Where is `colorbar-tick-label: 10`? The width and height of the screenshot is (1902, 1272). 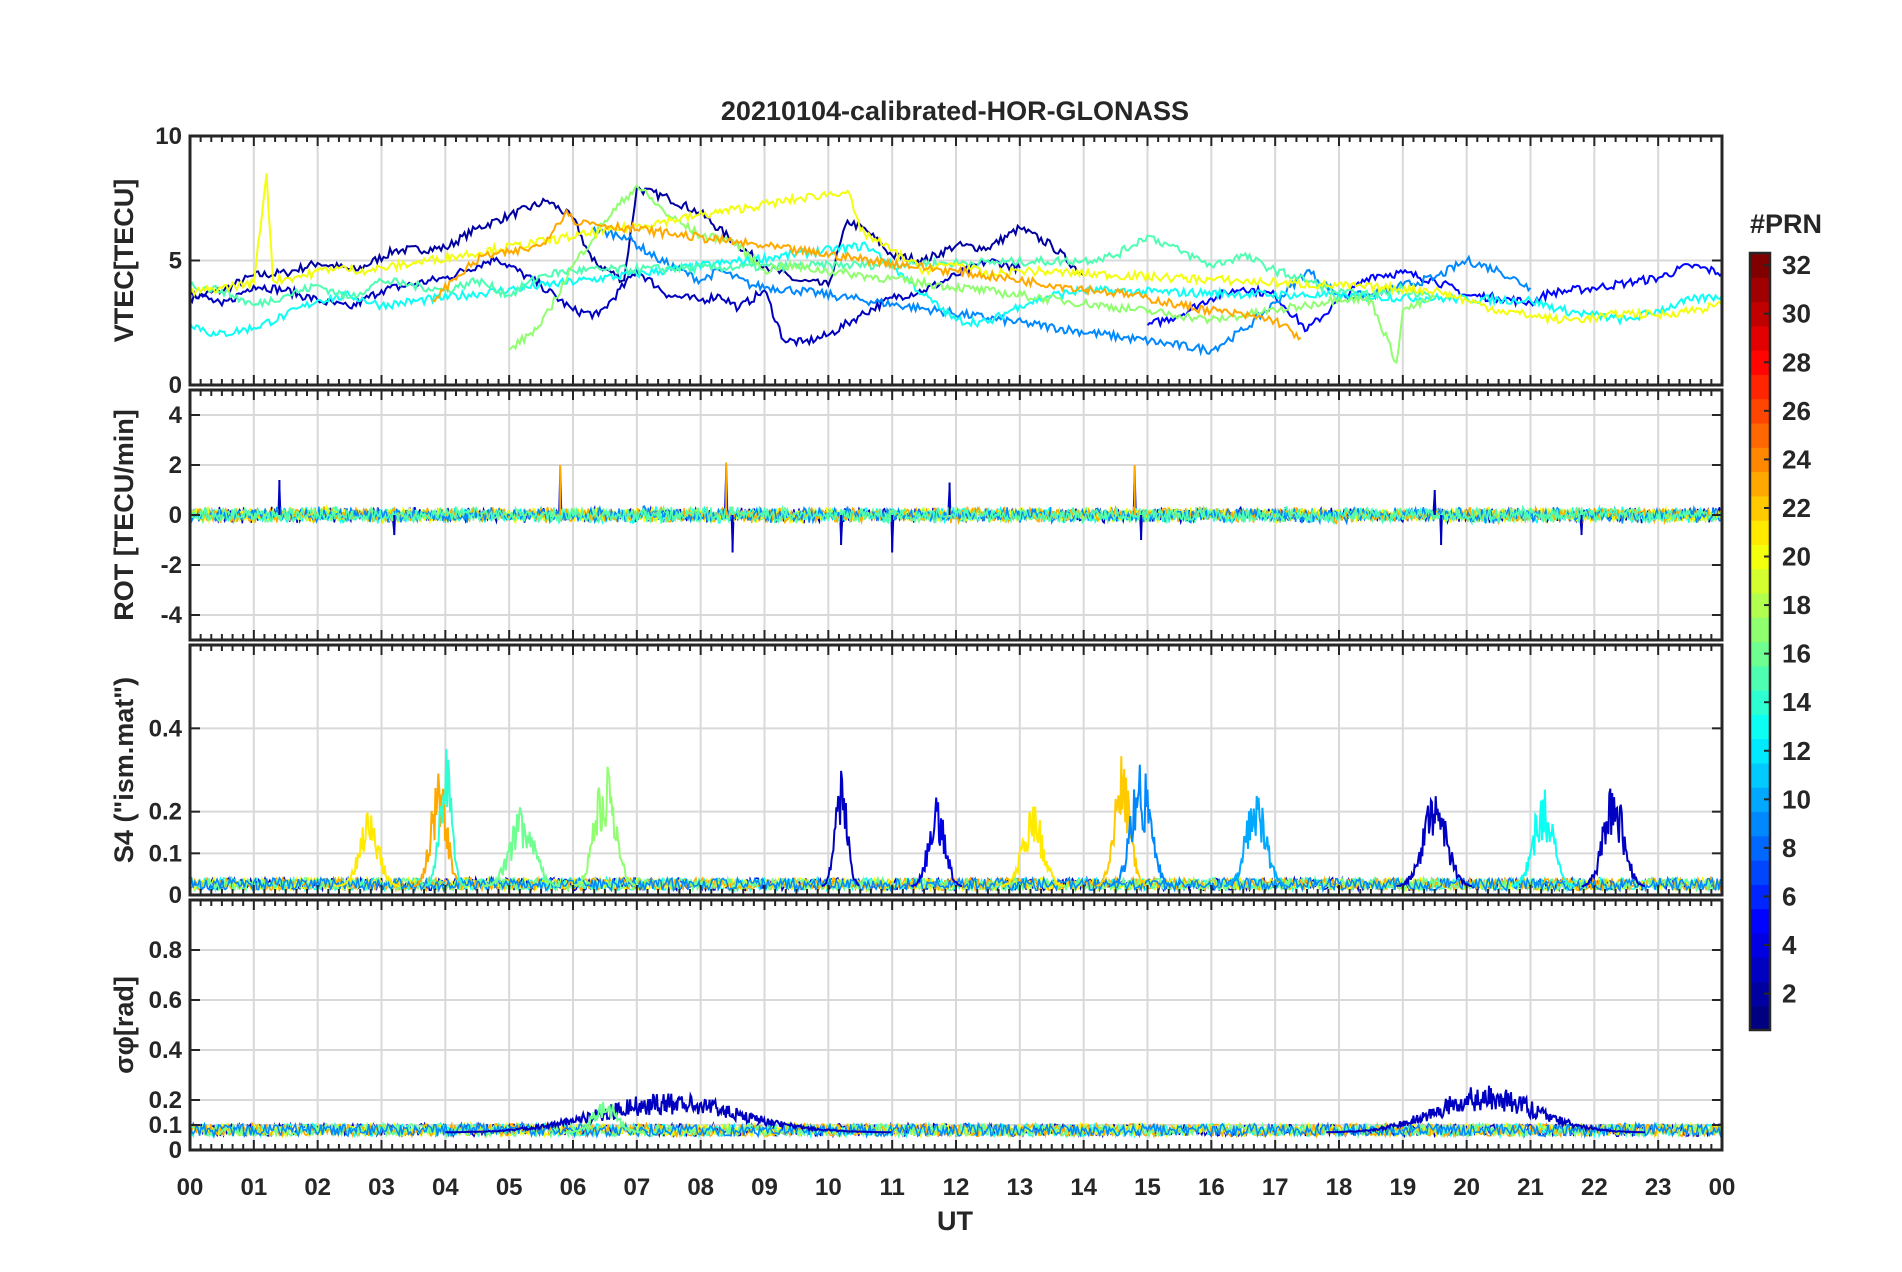 colorbar-tick-label: 10 is located at coordinates (1796, 799).